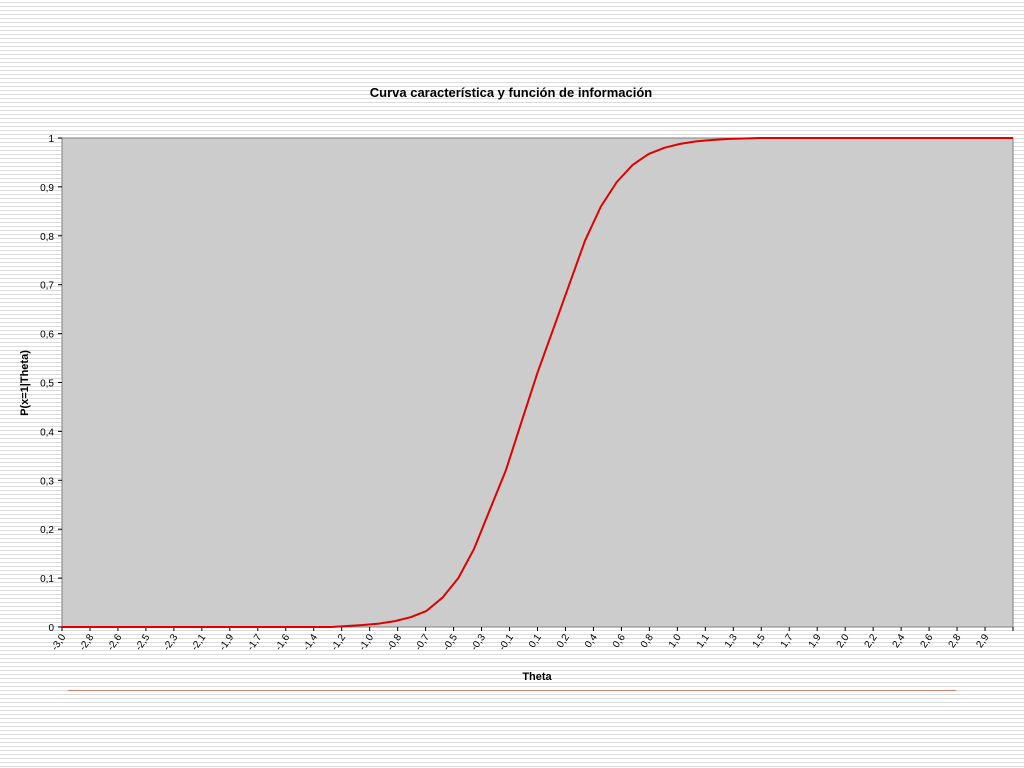 This screenshot has height=768, width=1024. What do you see at coordinates (366, 642) in the screenshot?
I see `x-tick-label: -1,0` at bounding box center [366, 642].